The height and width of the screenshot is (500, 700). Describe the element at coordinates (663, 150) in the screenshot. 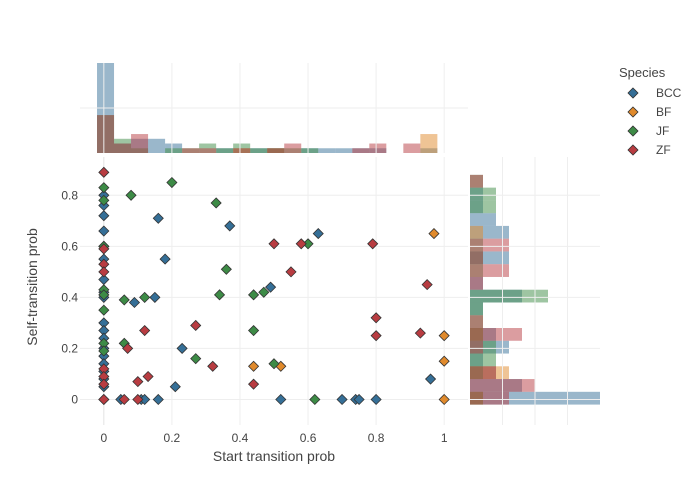

I see `legend-label-zf: ZF` at that location.